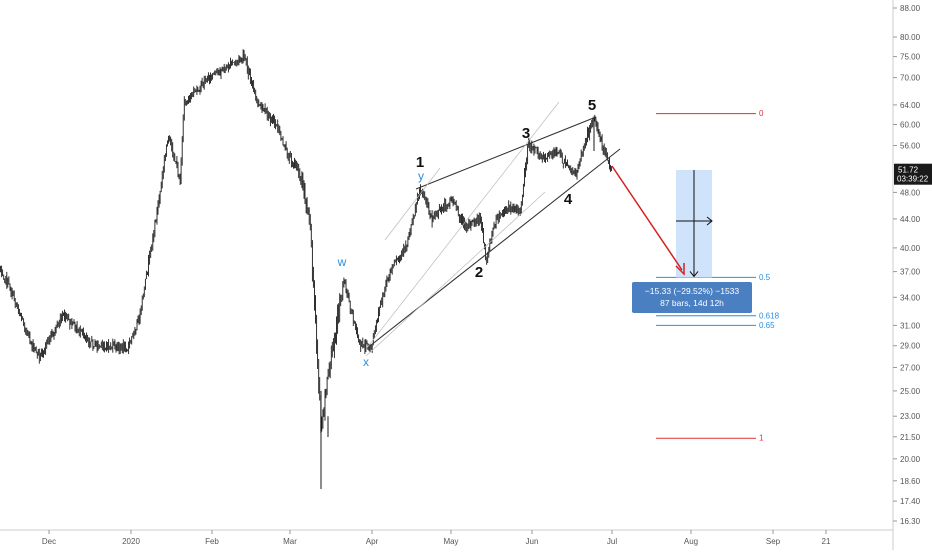 The height and width of the screenshot is (555, 932). I want to click on channel-guide-line, so click(412, 204).